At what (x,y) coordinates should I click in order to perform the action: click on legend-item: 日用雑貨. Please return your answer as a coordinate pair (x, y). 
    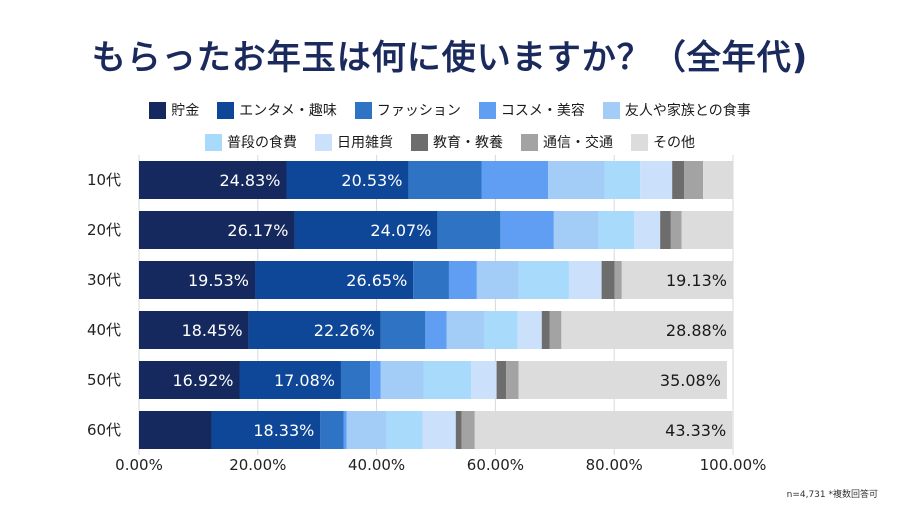
    Looking at the image, I should click on (354, 142).